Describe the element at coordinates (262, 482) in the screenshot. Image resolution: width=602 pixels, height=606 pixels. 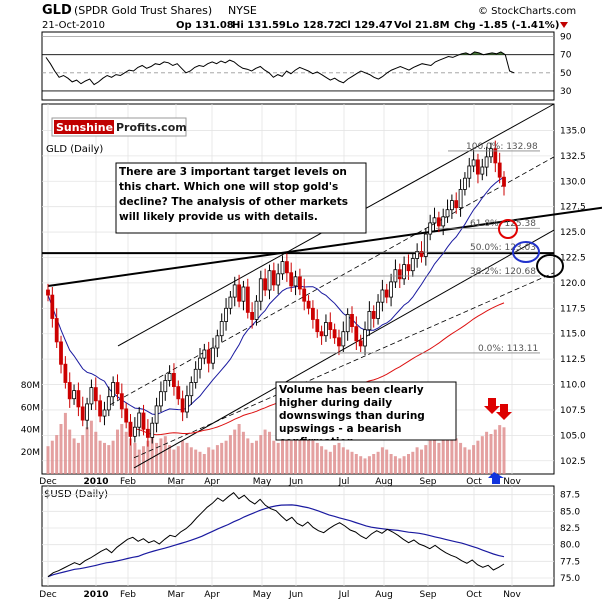
I see `price-x-tick-label: May` at that location.